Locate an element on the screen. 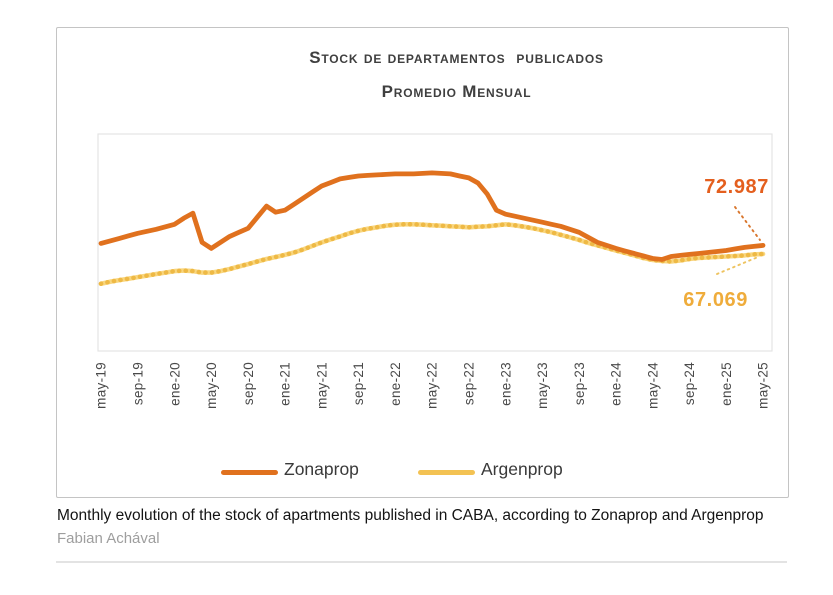  zonaprop-value-label: 72.987 is located at coordinates (736, 187).